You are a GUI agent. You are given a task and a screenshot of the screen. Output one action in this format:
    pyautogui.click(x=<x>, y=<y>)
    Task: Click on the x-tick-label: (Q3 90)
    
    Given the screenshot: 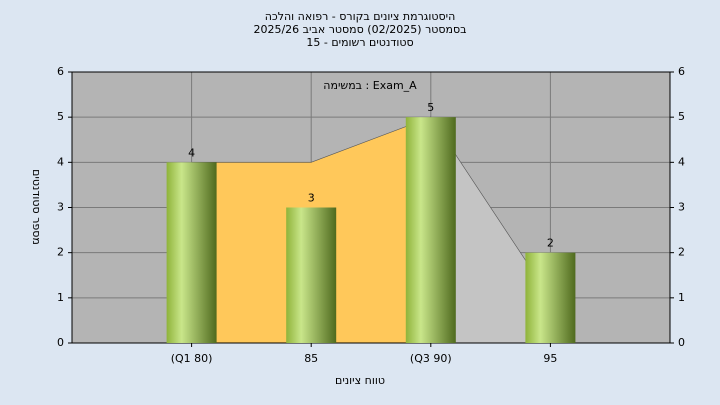 What is the action you would take?
    pyautogui.click(x=431, y=358)
    